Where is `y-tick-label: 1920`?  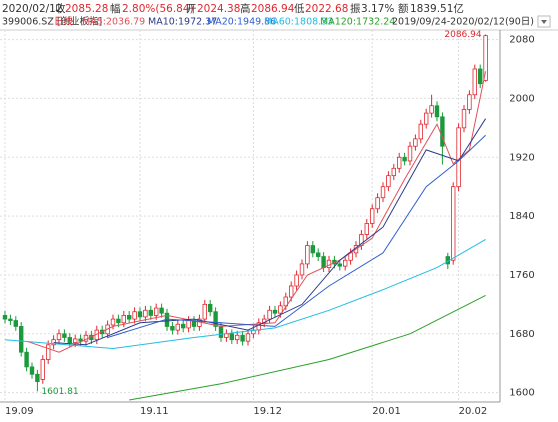
y-tick-label: 1920 is located at coordinates (521, 157).